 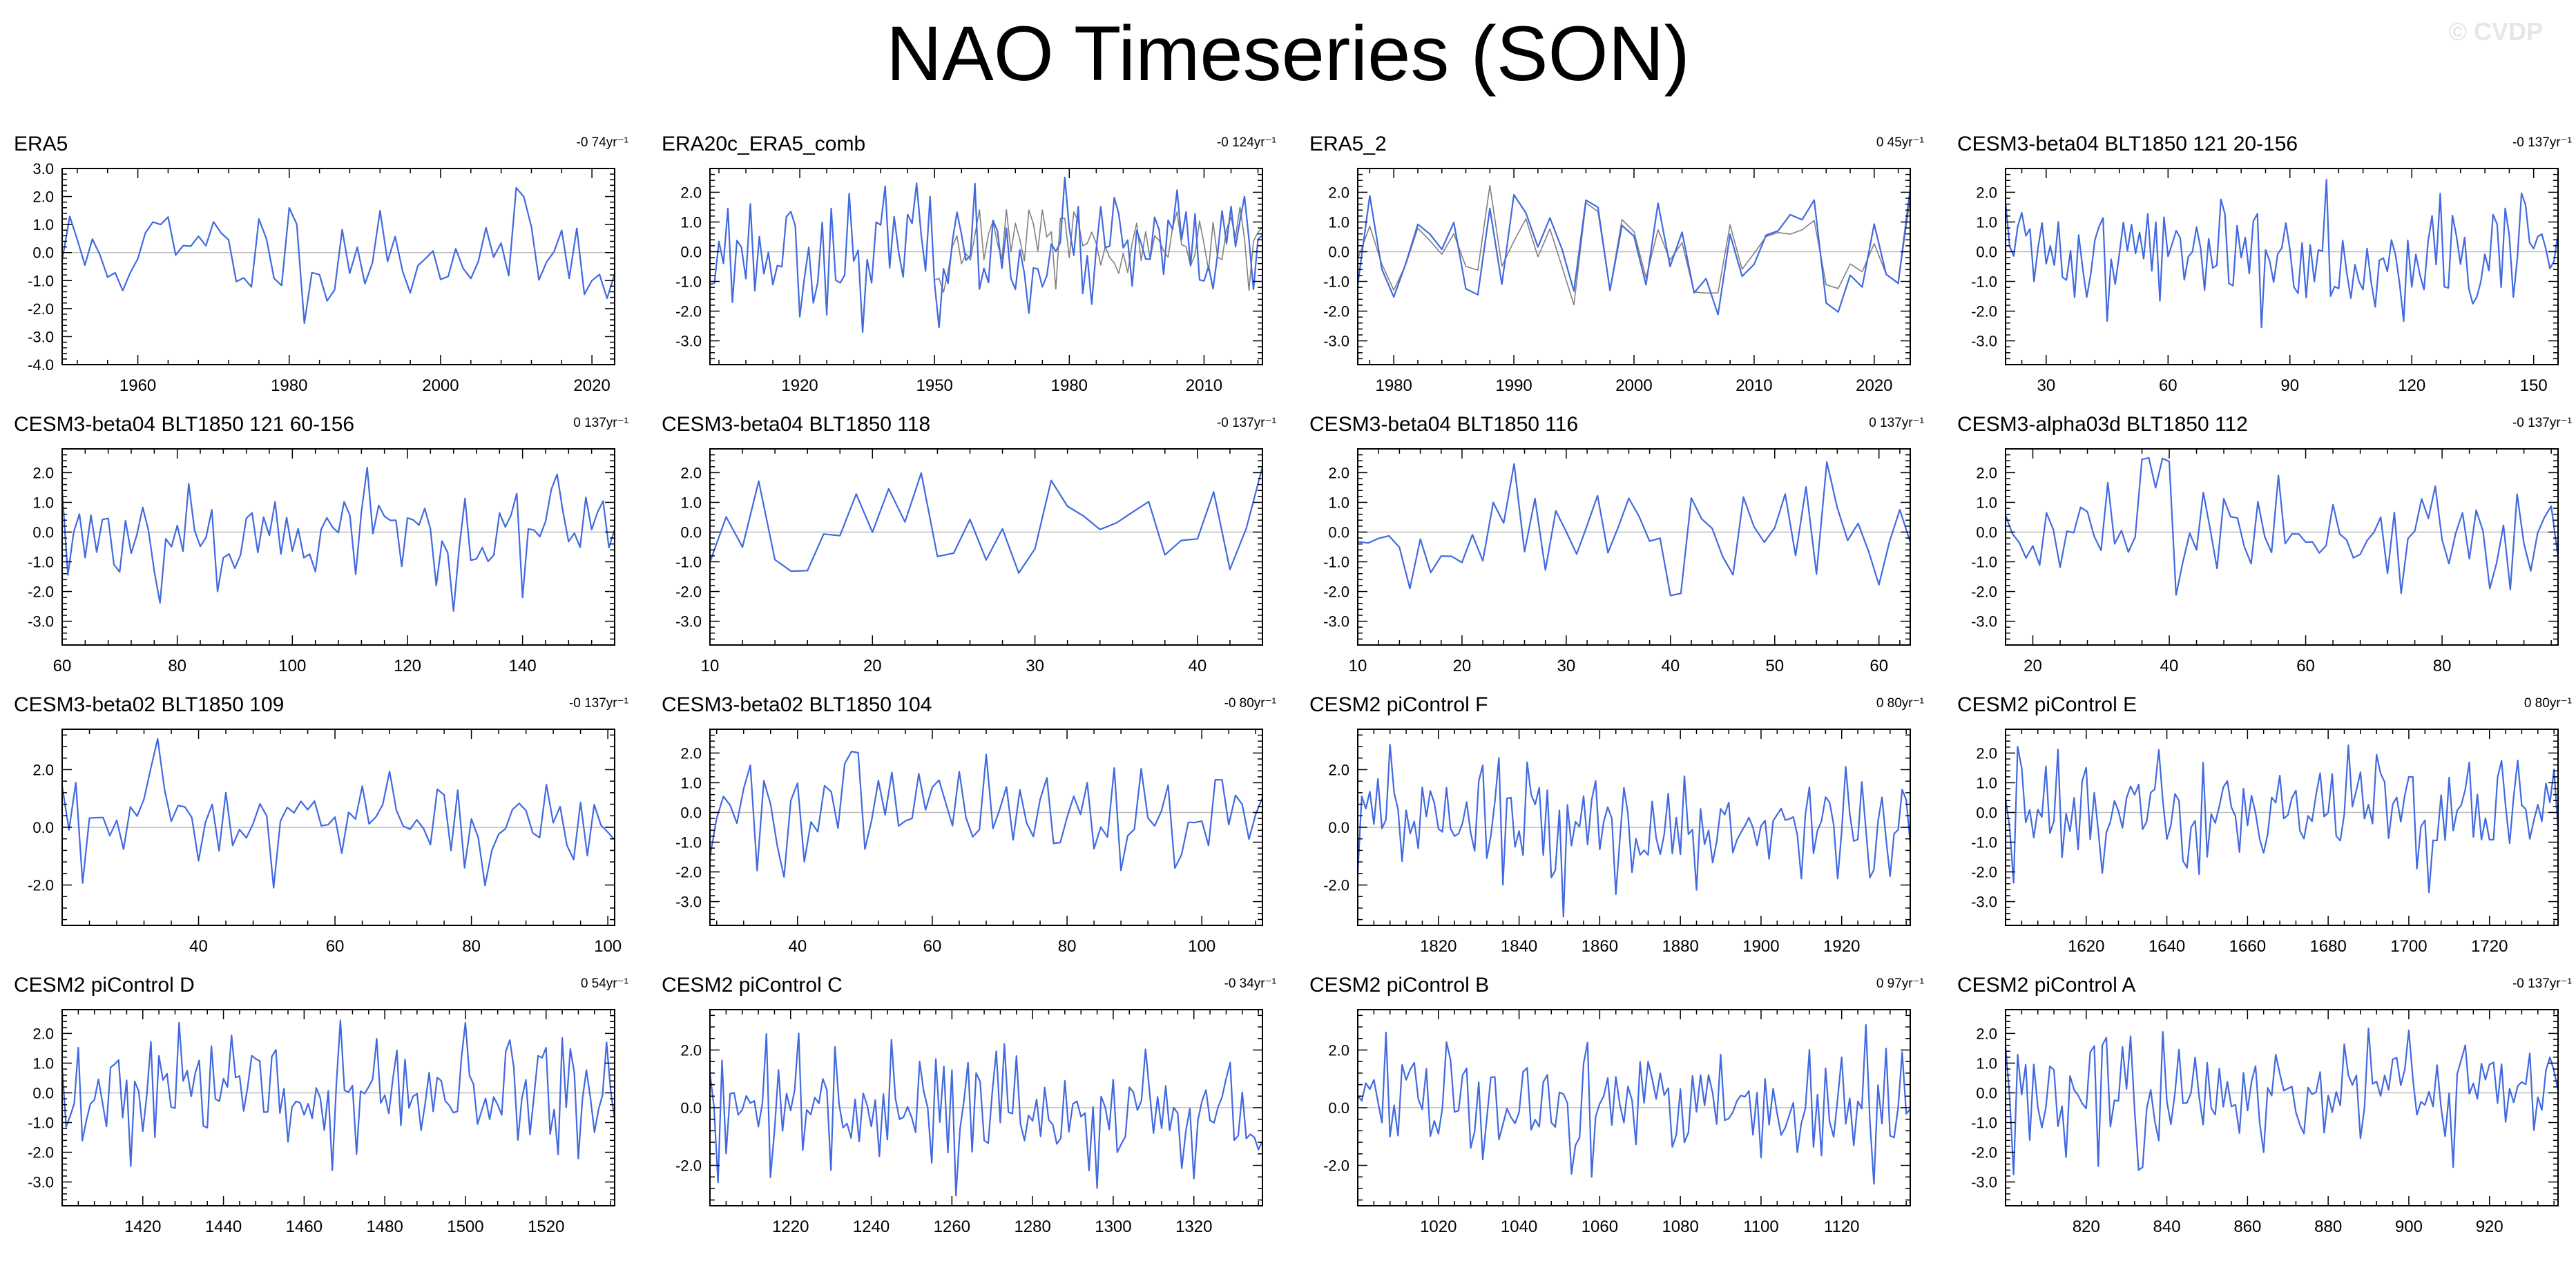 I want to click on x-tick-label: 150, so click(x=2534, y=385).